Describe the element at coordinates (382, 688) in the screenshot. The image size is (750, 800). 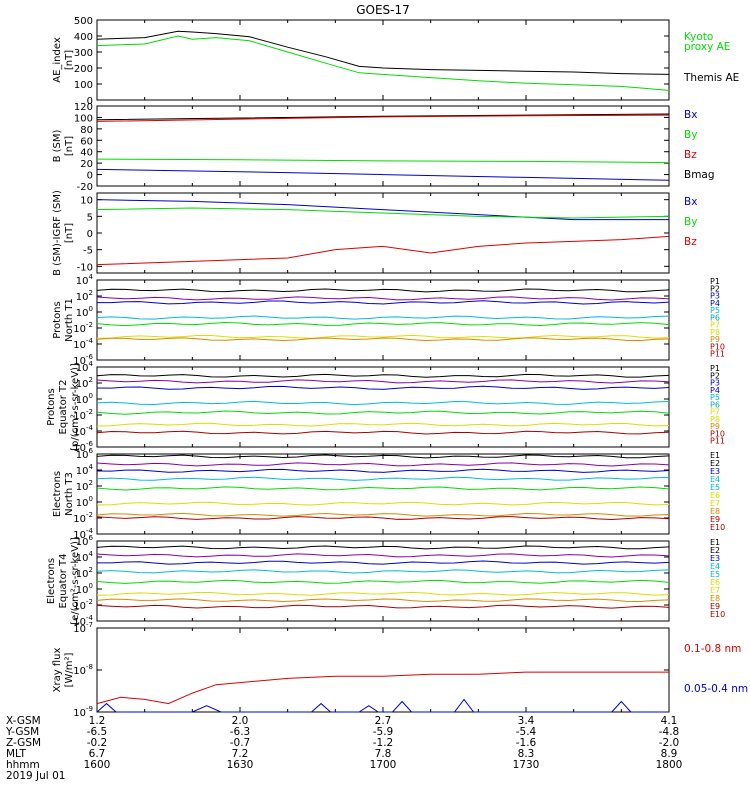
I see `series-line-0-1-0-8-nm` at that location.